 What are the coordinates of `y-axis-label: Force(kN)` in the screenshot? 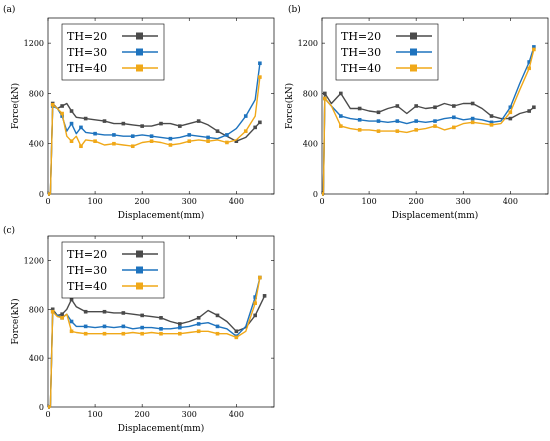 It's located at (15, 106).